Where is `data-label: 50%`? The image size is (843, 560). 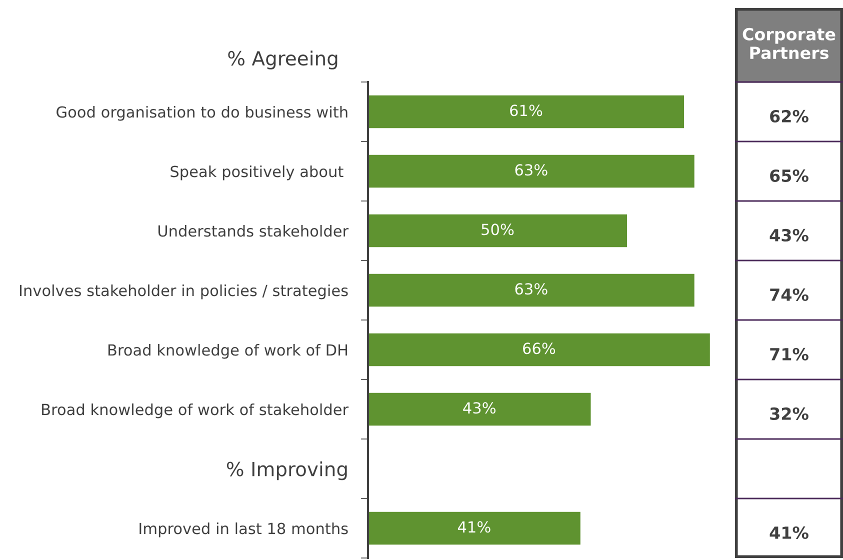
data-label: 50% is located at coordinates (498, 230).